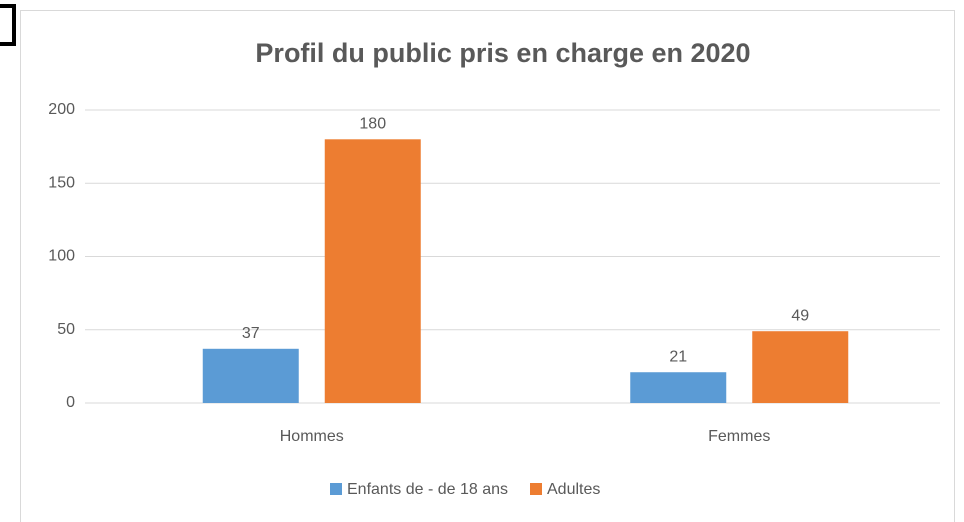 This screenshot has width=964, height=522. I want to click on selection-bracket, so click(8, 25).